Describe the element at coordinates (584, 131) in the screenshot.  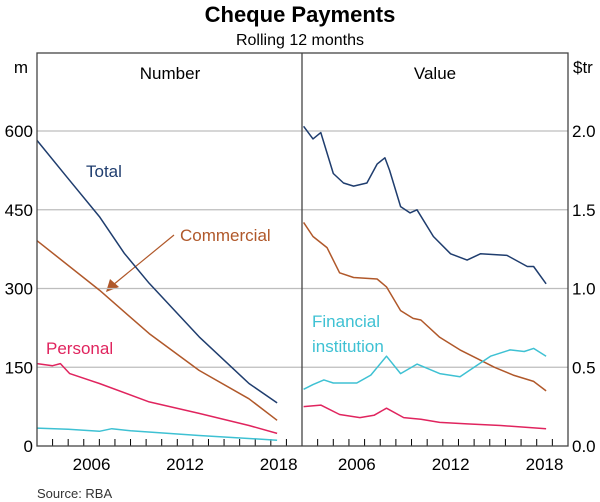
I see `y-tick-label: 2.0` at that location.